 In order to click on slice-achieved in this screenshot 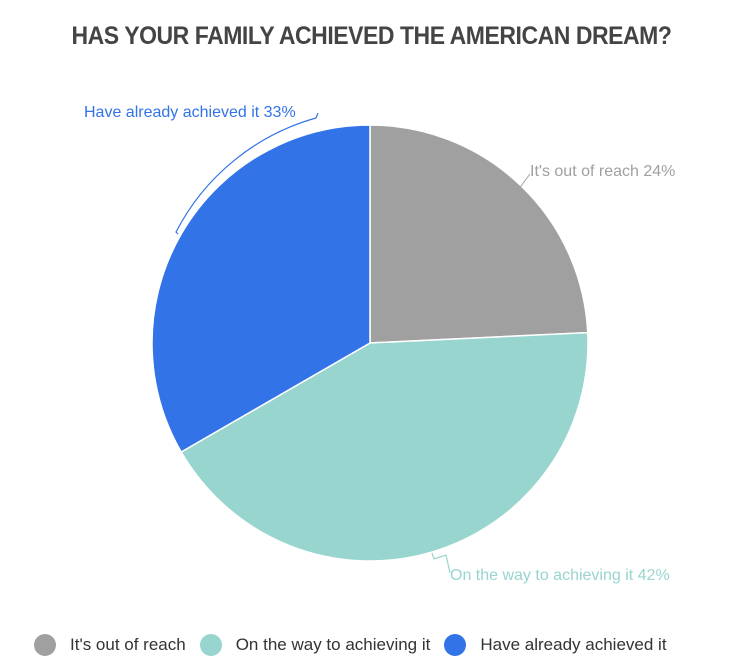, I will do `click(261, 289)`.